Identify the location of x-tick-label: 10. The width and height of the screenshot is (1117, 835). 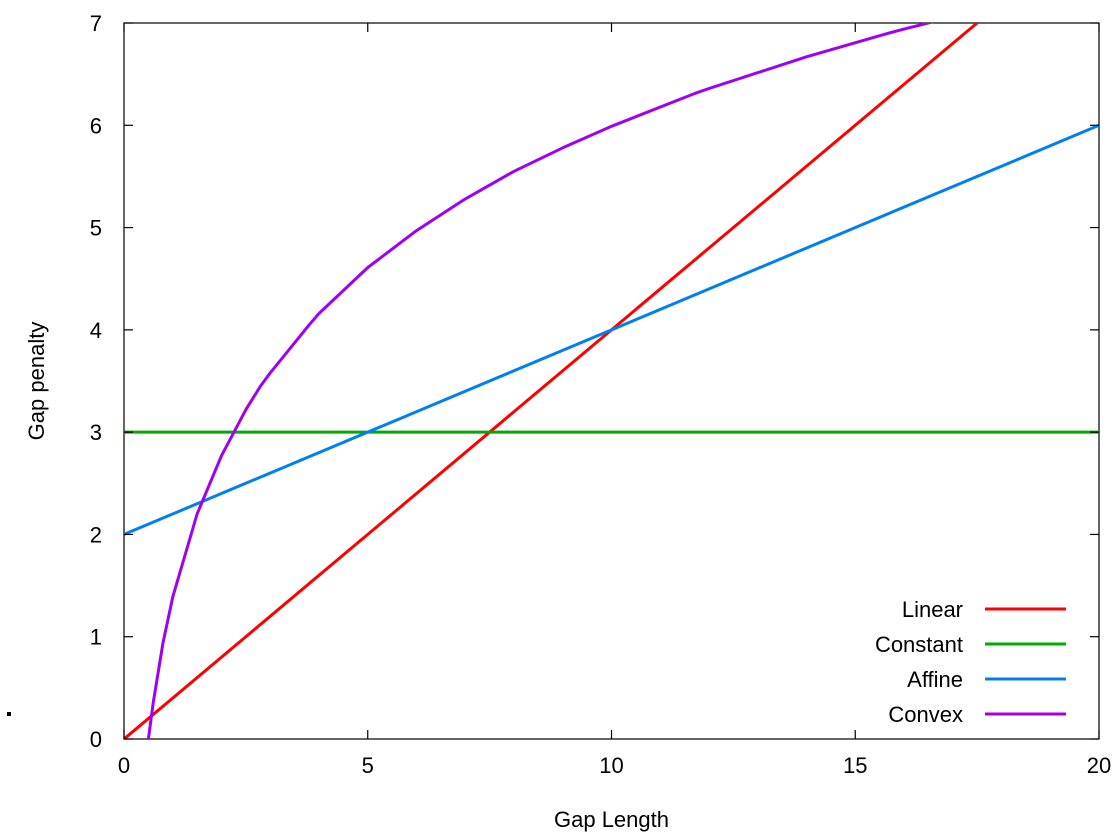
(611, 765).